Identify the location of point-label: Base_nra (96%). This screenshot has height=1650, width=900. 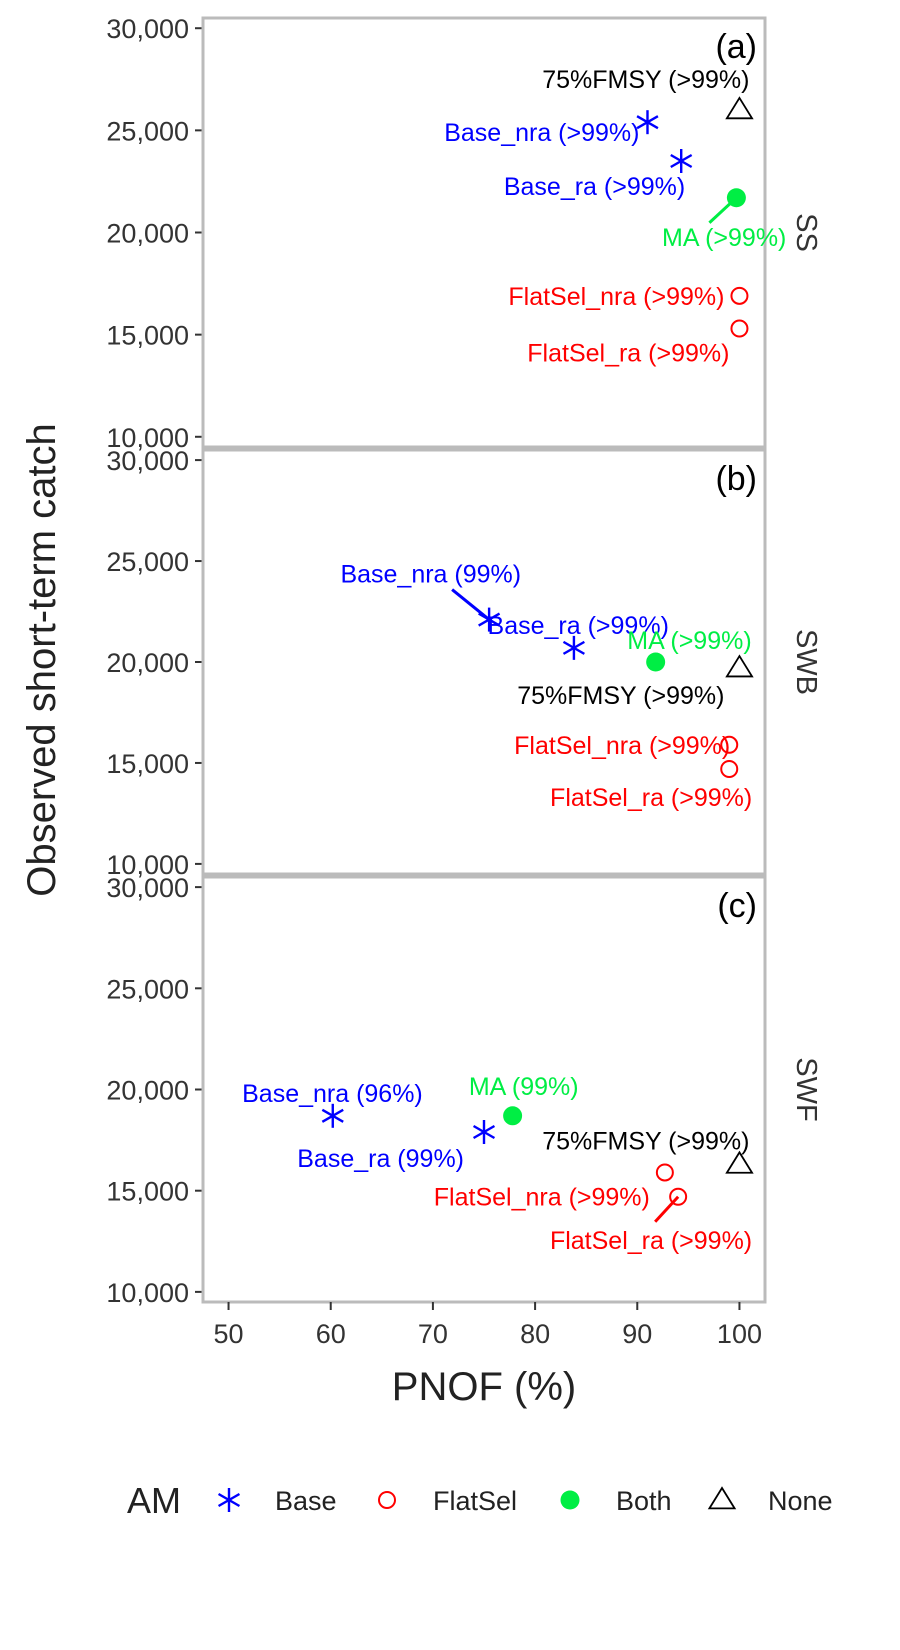
(332, 1094).